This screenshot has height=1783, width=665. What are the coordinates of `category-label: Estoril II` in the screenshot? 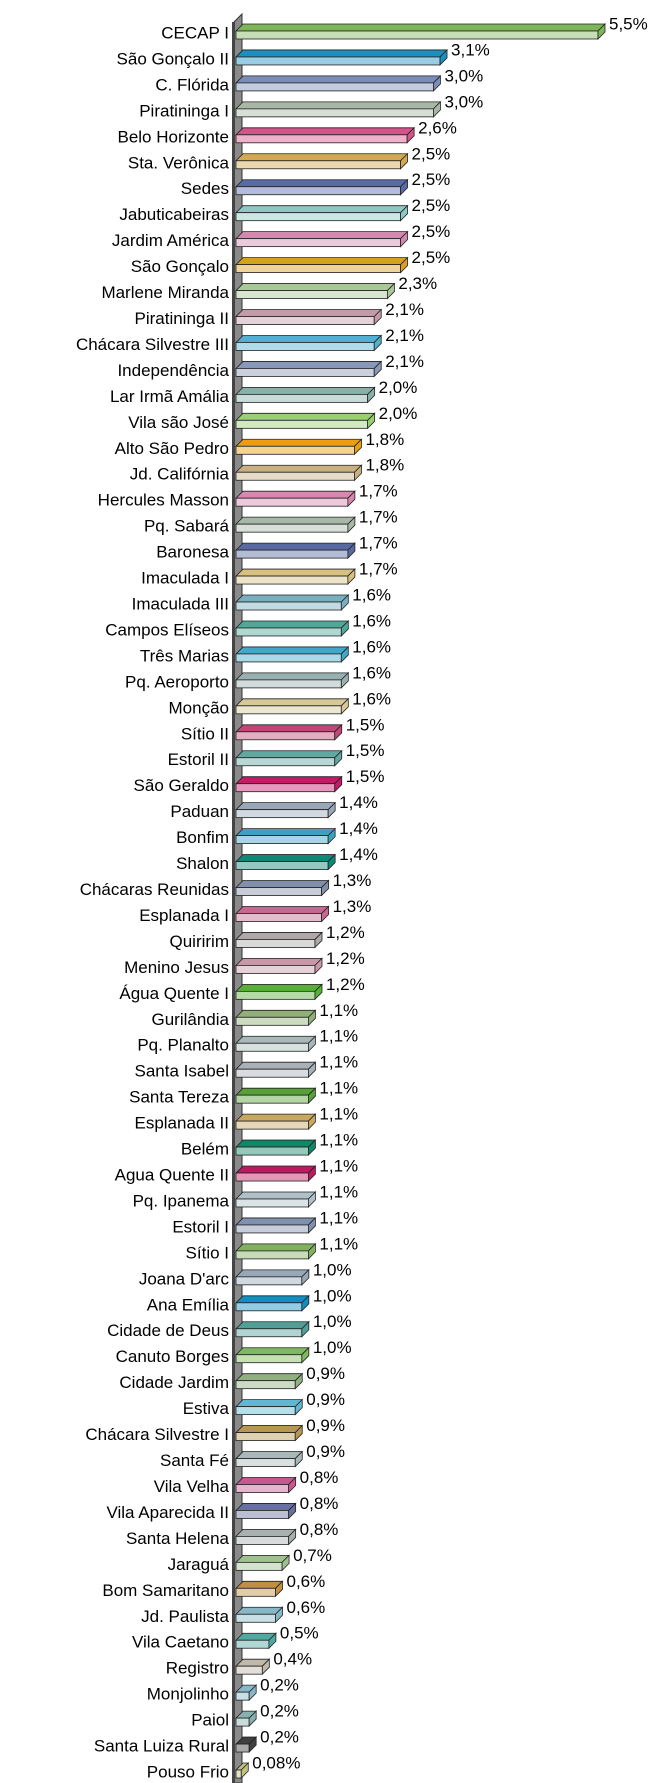 It's located at (198, 759).